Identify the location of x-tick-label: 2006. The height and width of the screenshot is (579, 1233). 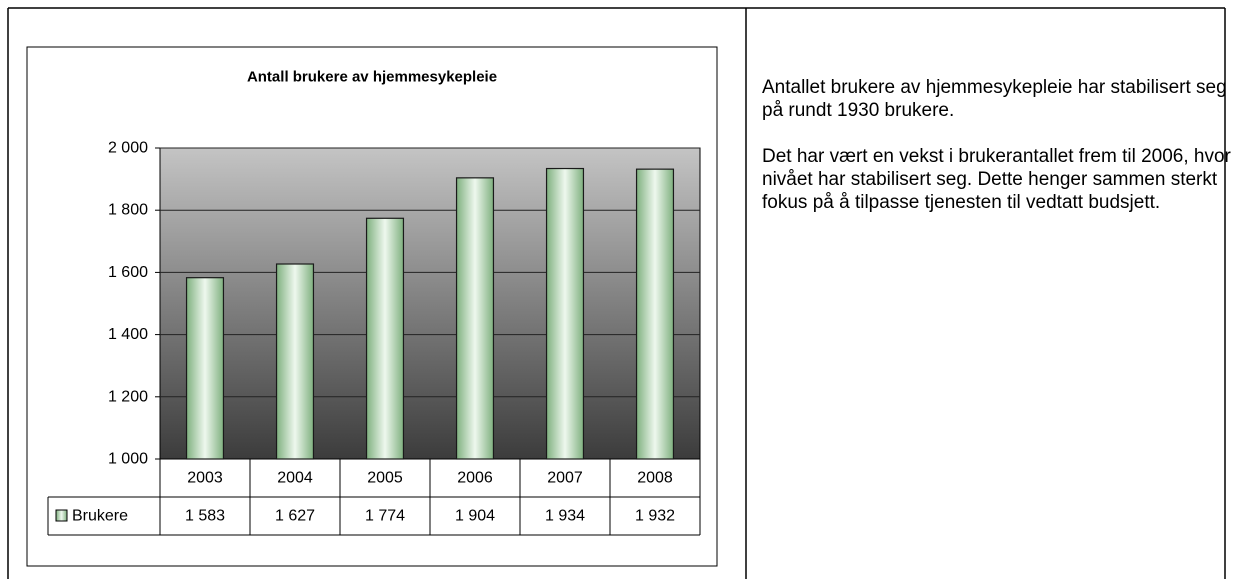
(475, 478).